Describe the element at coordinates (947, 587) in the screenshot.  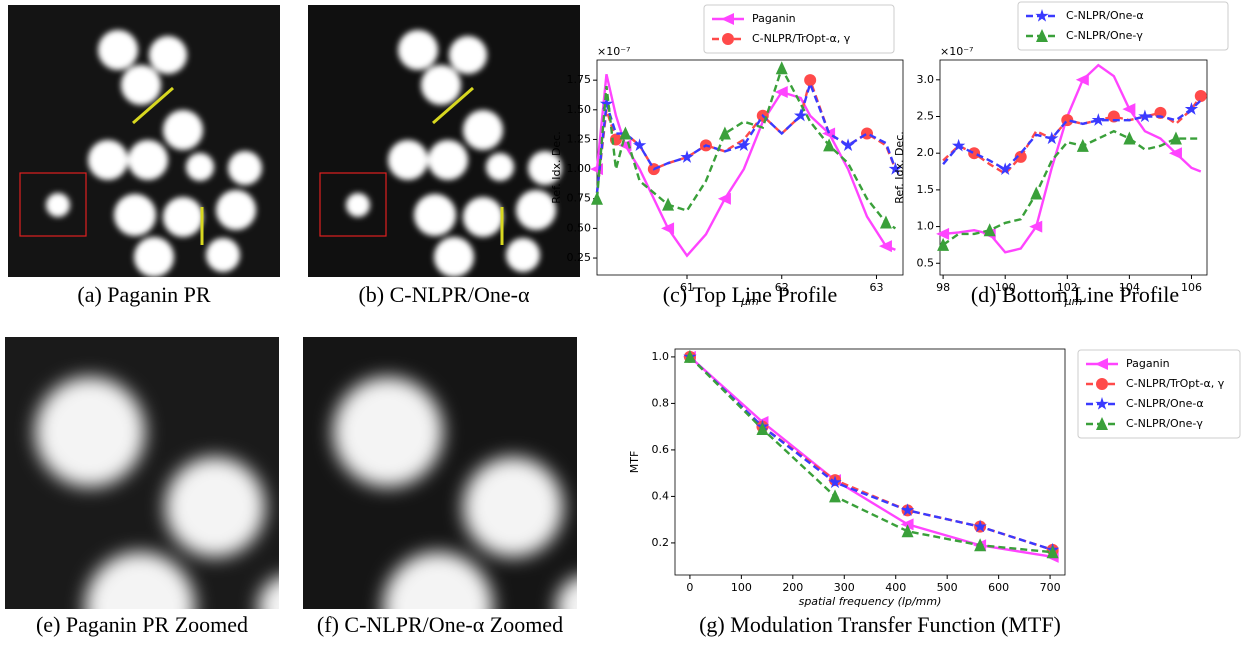
I see `x-tick-label: 500` at that location.